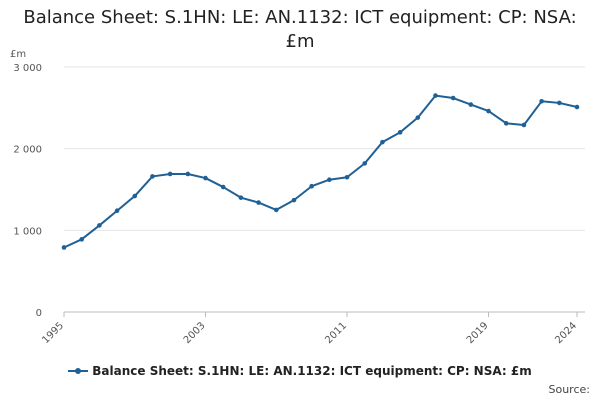  Describe the element at coordinates (195, 333) in the screenshot. I see `x-tick-label: 2003` at that location.